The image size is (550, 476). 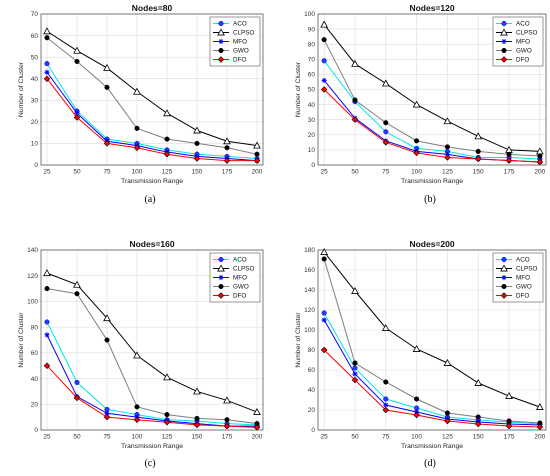 I want to click on x-axis-label: Transmission Range, so click(x=152, y=446).